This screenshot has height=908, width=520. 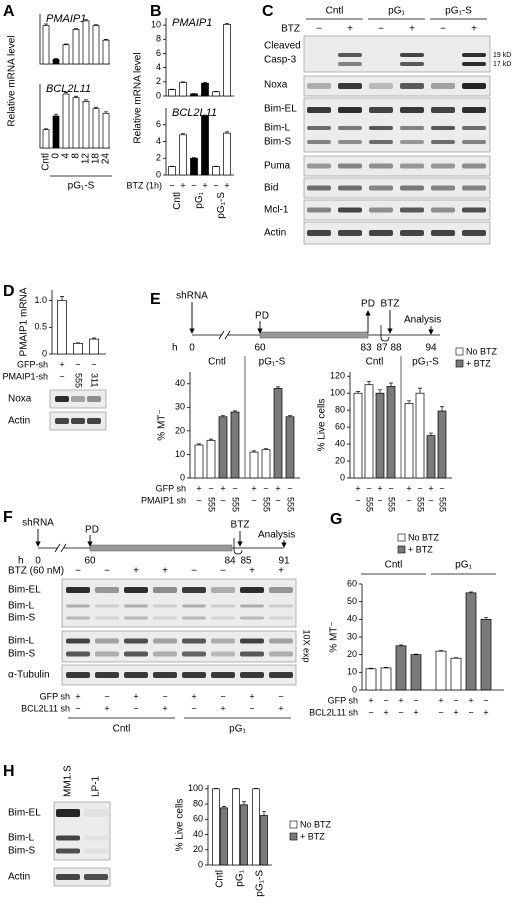 I want to click on timeline-hour: 60, so click(x=260, y=348).